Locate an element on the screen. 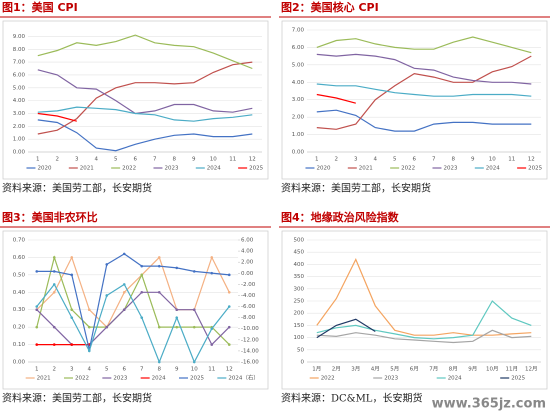 The height and width of the screenshot is (415, 550). y-tick-label: 7.00 is located at coordinates (19, 63).